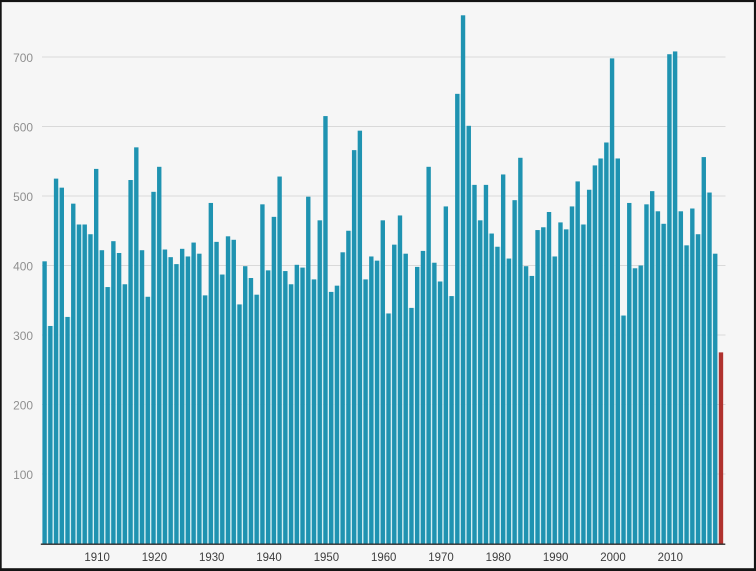 The width and height of the screenshot is (756, 571). I want to click on svg-text: 1950, so click(327, 557).